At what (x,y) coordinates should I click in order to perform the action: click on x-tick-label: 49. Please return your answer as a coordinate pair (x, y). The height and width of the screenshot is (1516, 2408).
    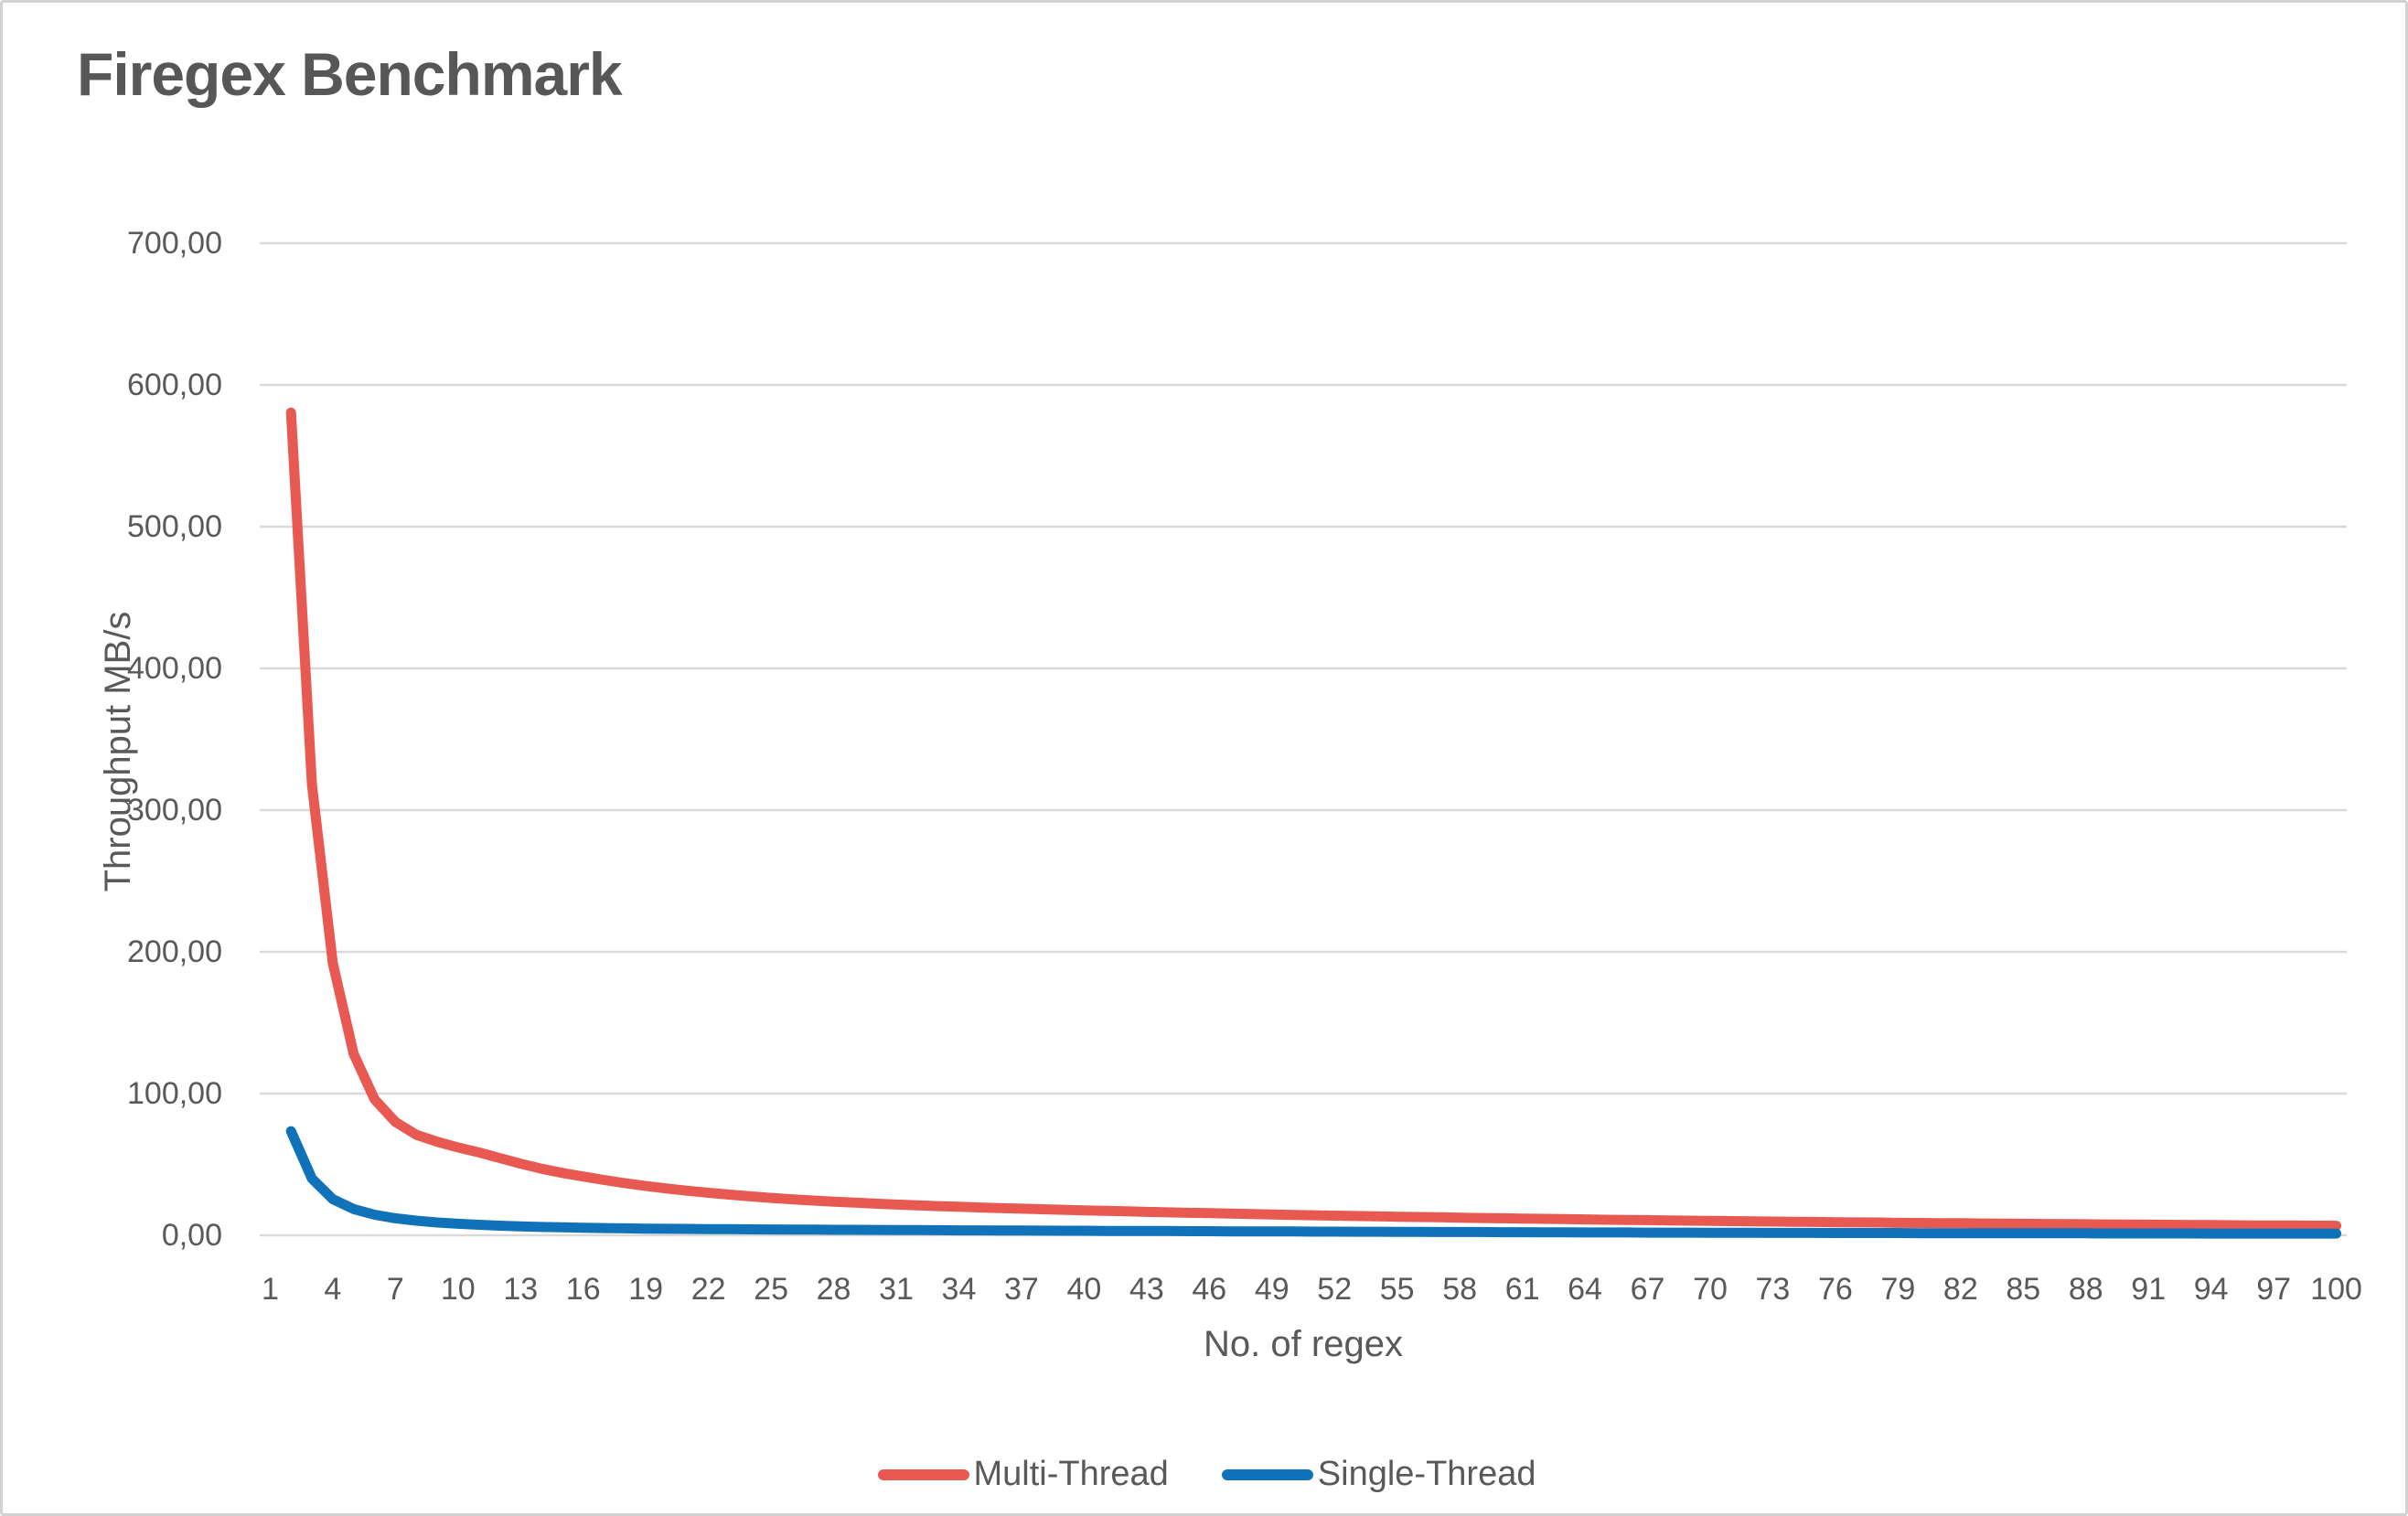
    Looking at the image, I should click on (1272, 1289).